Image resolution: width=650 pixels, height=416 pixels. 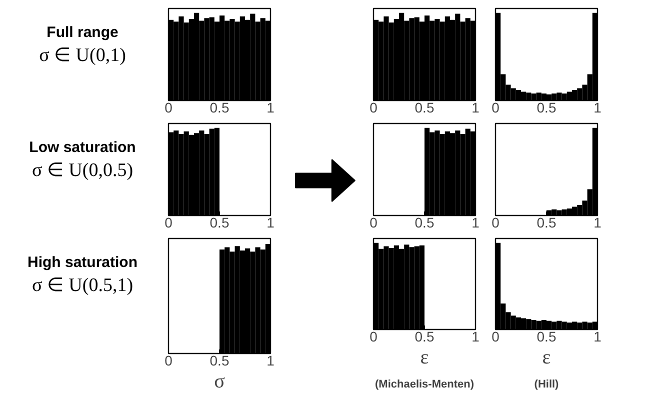 I want to click on text: High saturation, so click(x=82, y=262).